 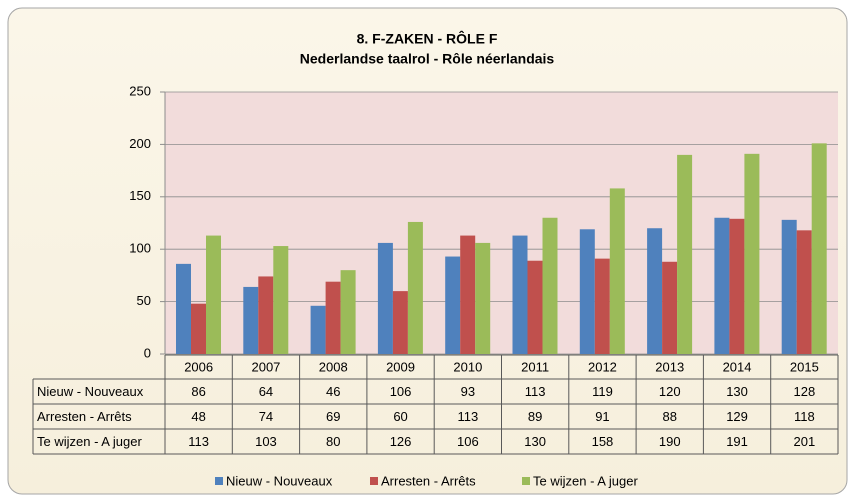 I want to click on table-cell: 89, so click(x=535, y=416).